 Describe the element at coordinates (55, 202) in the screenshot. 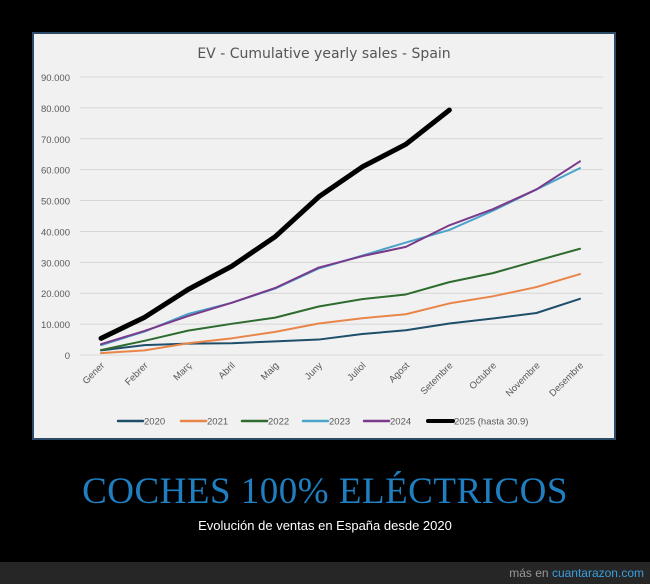

I see `y-tick-label: 50.000` at that location.